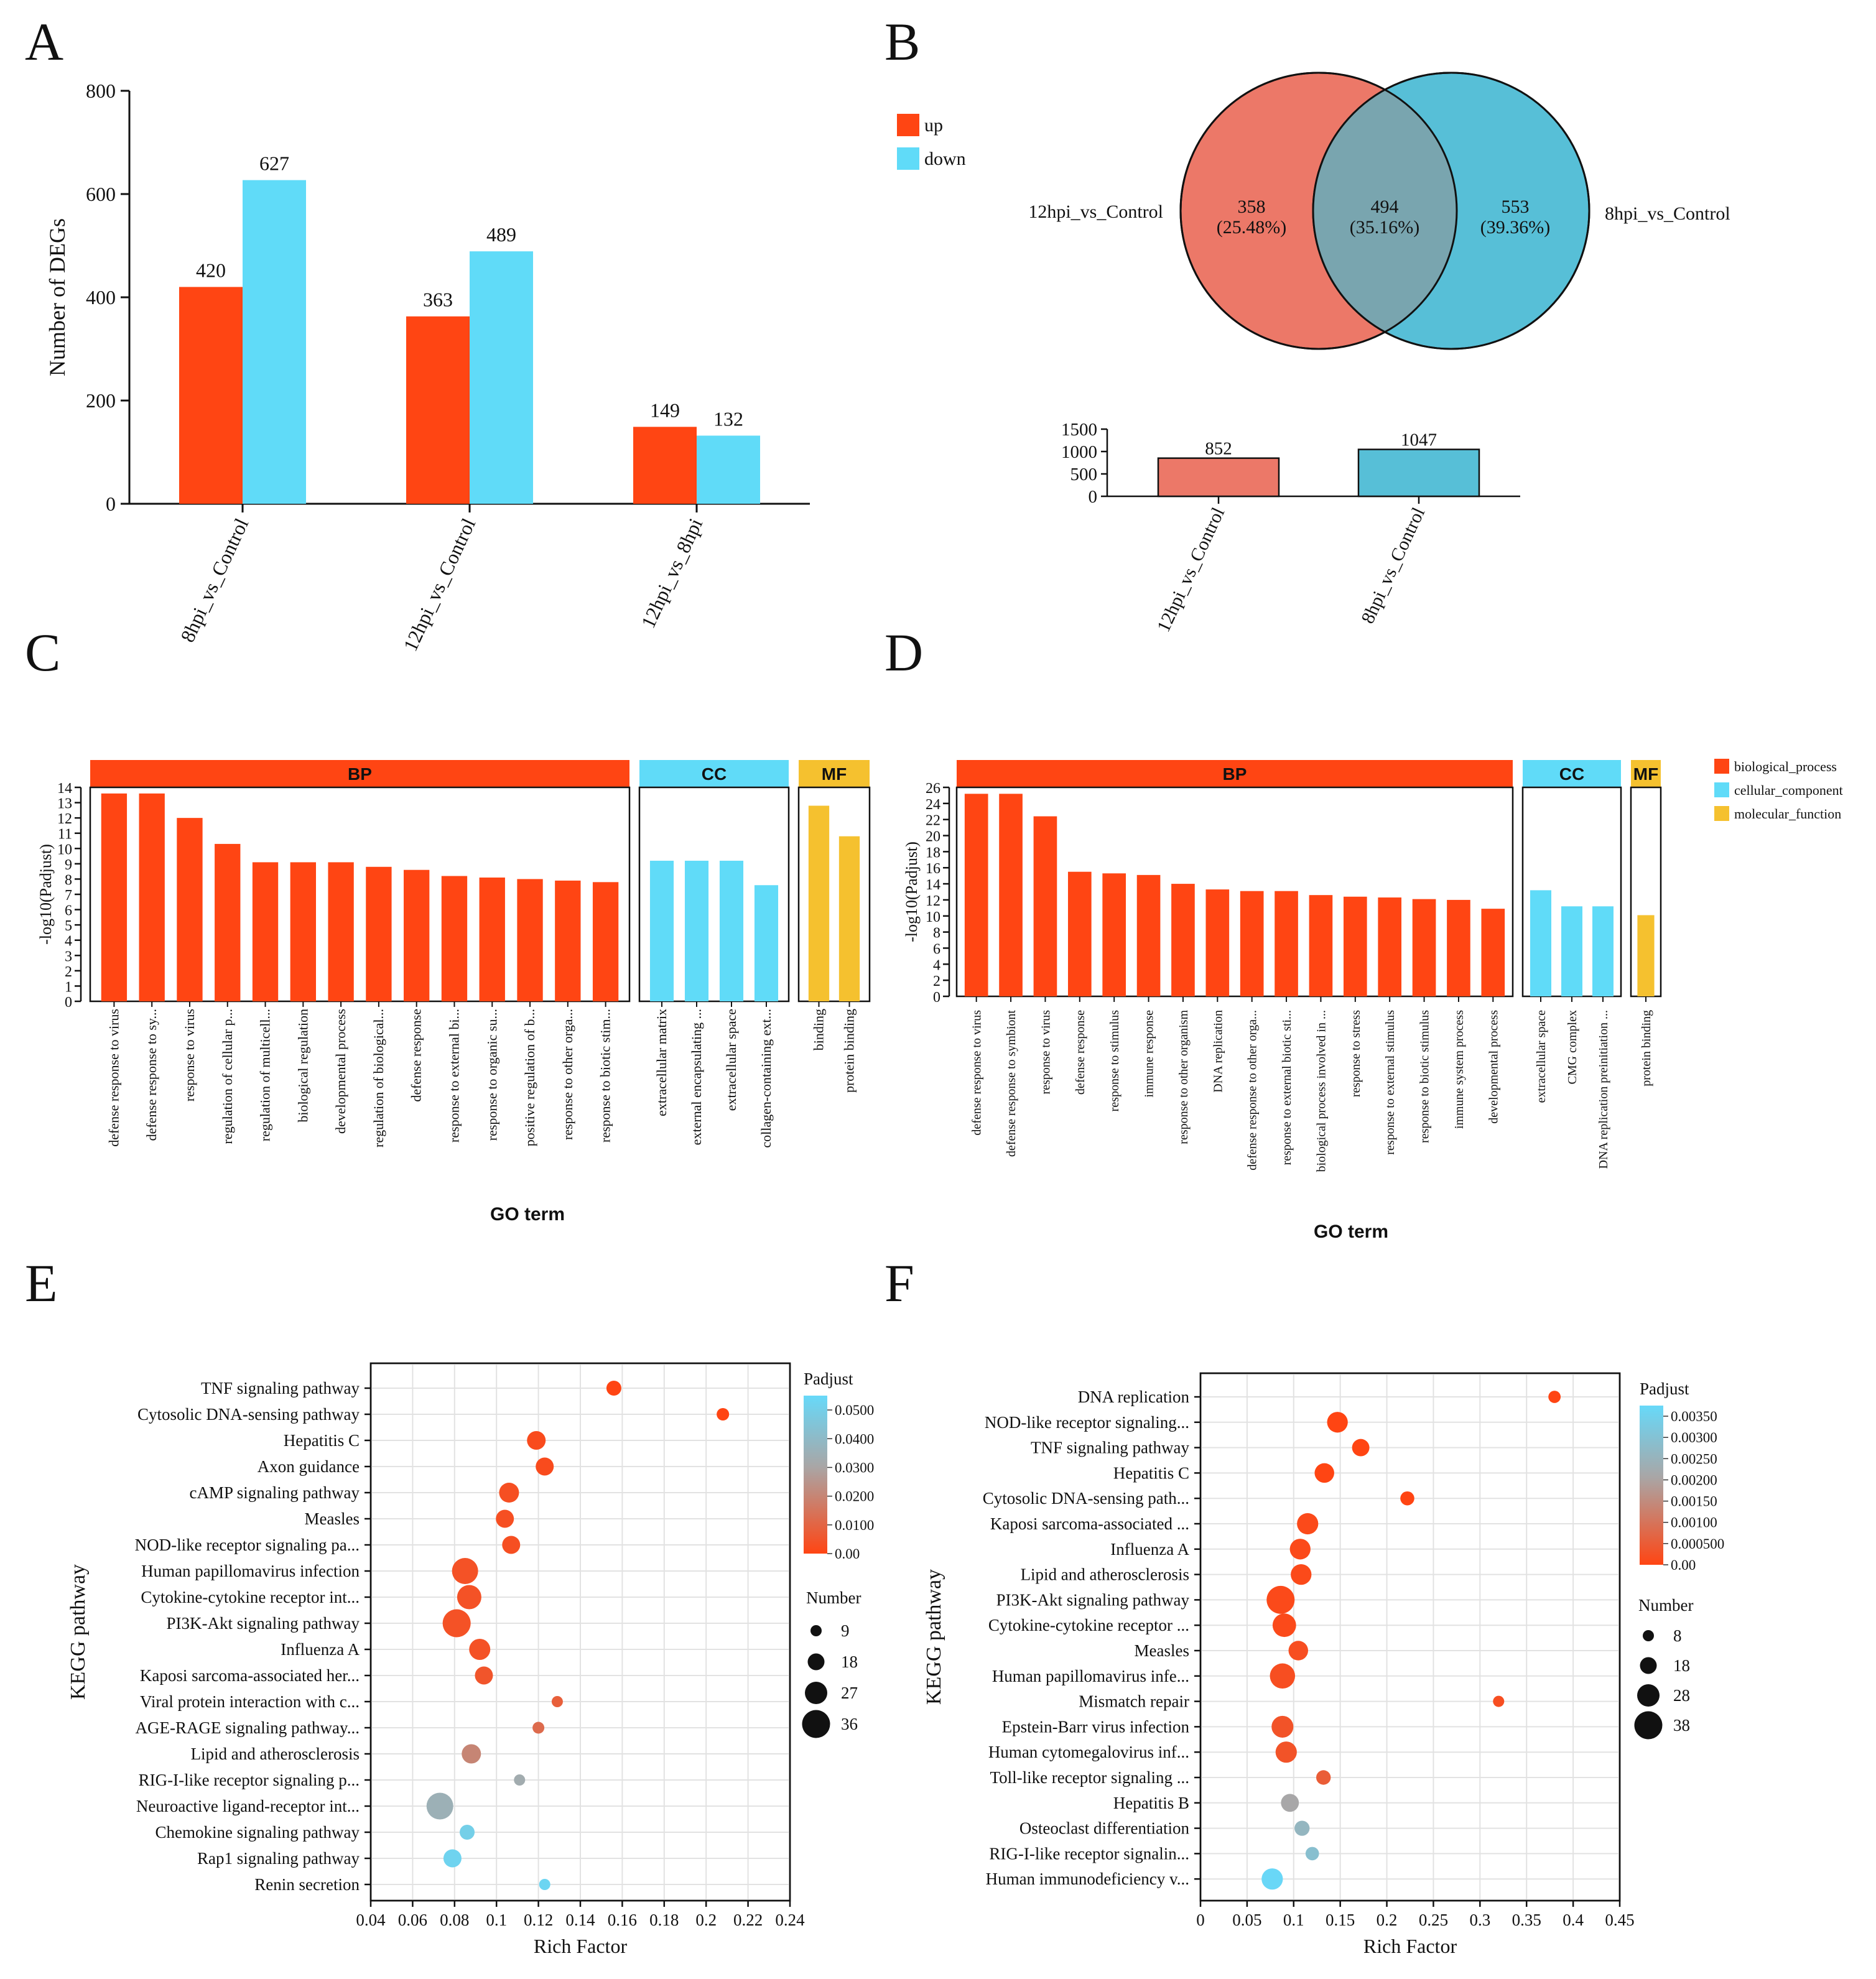 The width and height of the screenshot is (1876, 1979). Describe the element at coordinates (899, 1283) in the screenshot. I see `panel-letter-F: F` at that location.